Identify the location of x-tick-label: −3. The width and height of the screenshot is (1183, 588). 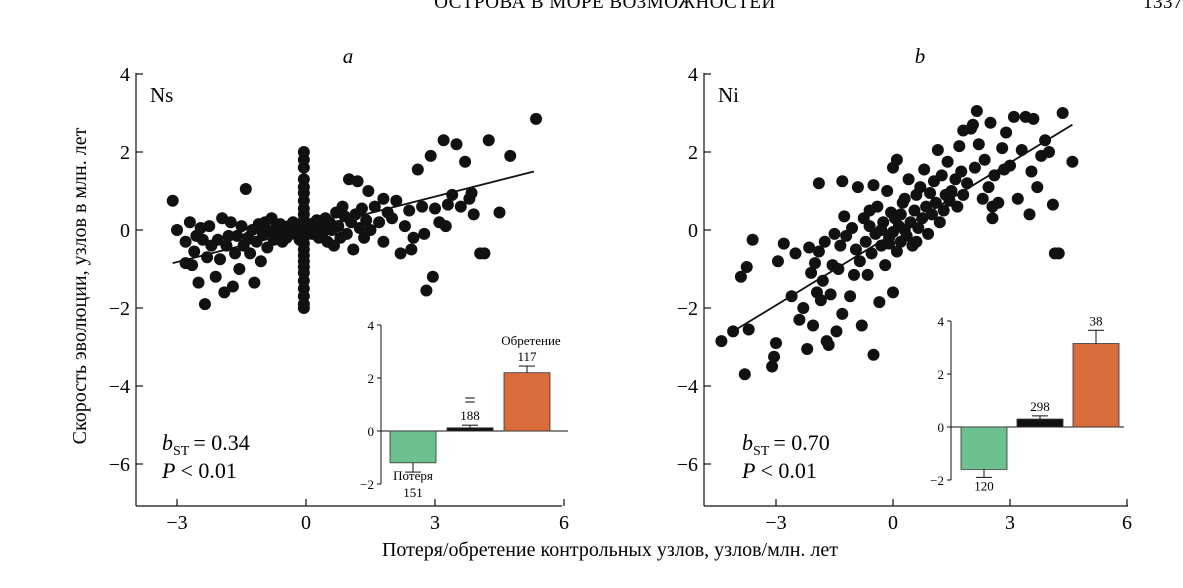
(775, 523).